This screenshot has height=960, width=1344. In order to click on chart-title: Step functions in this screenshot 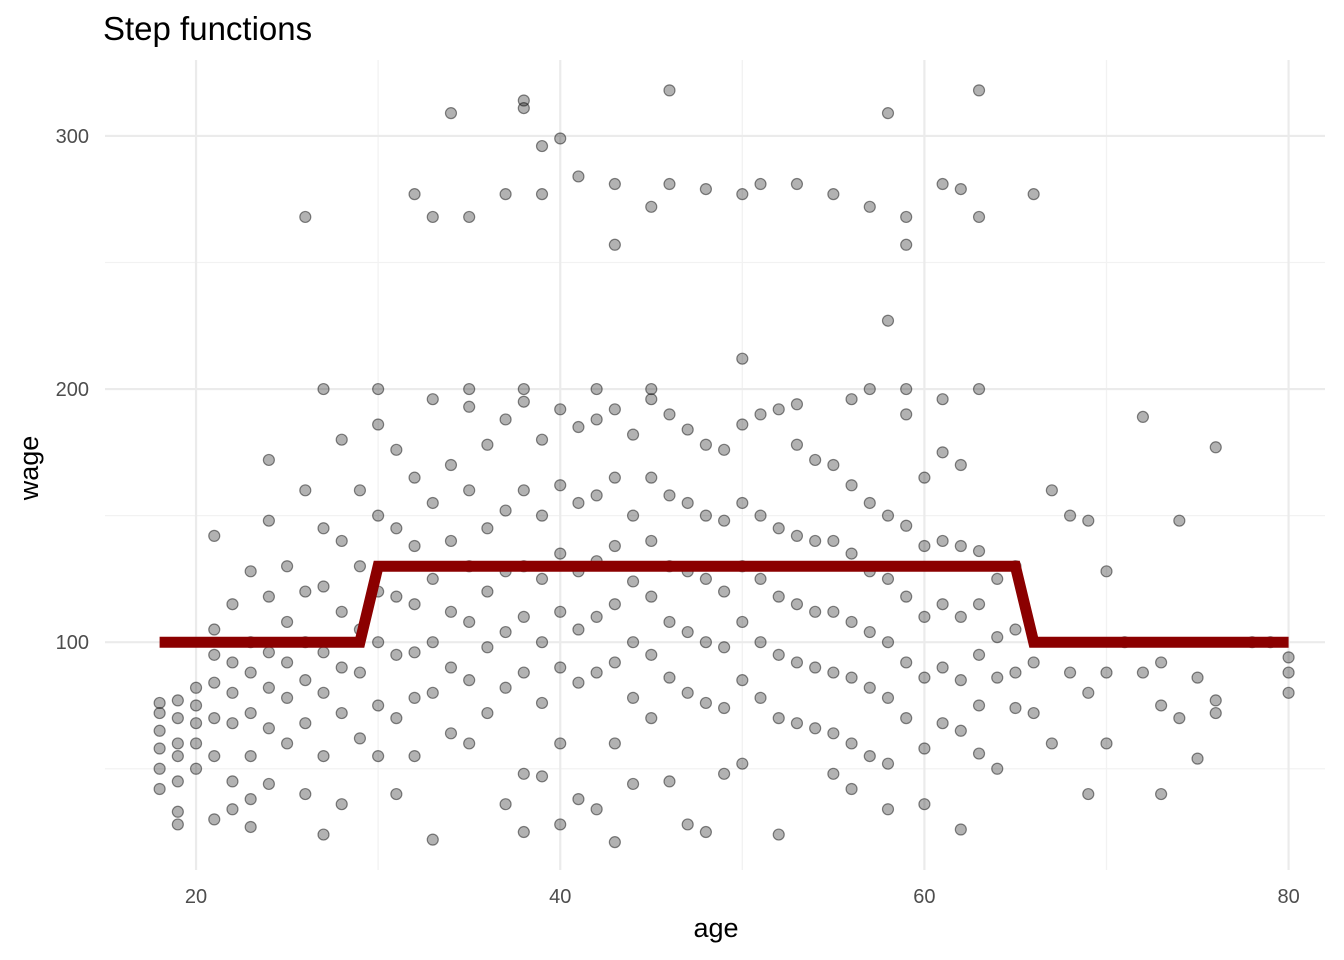, I will do `click(207, 28)`.